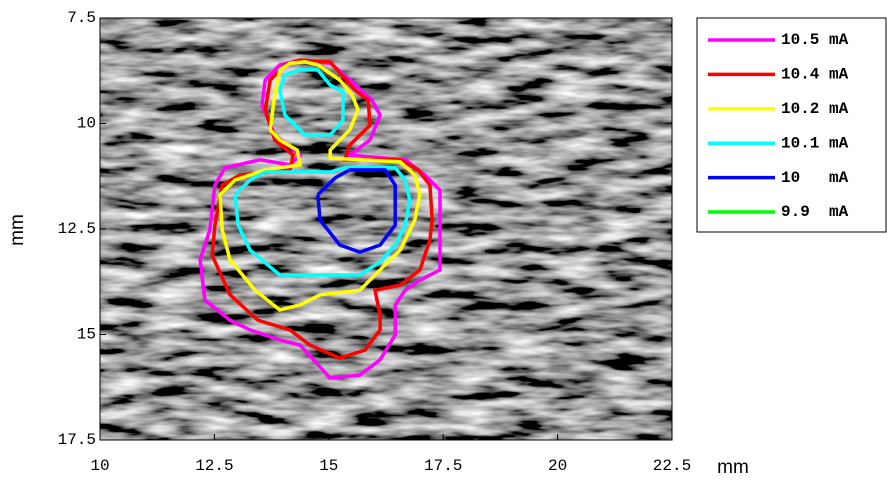 This screenshot has height=483, width=887. What do you see at coordinates (815, 75) in the screenshot?
I see `legend-label: 10.4 mA` at bounding box center [815, 75].